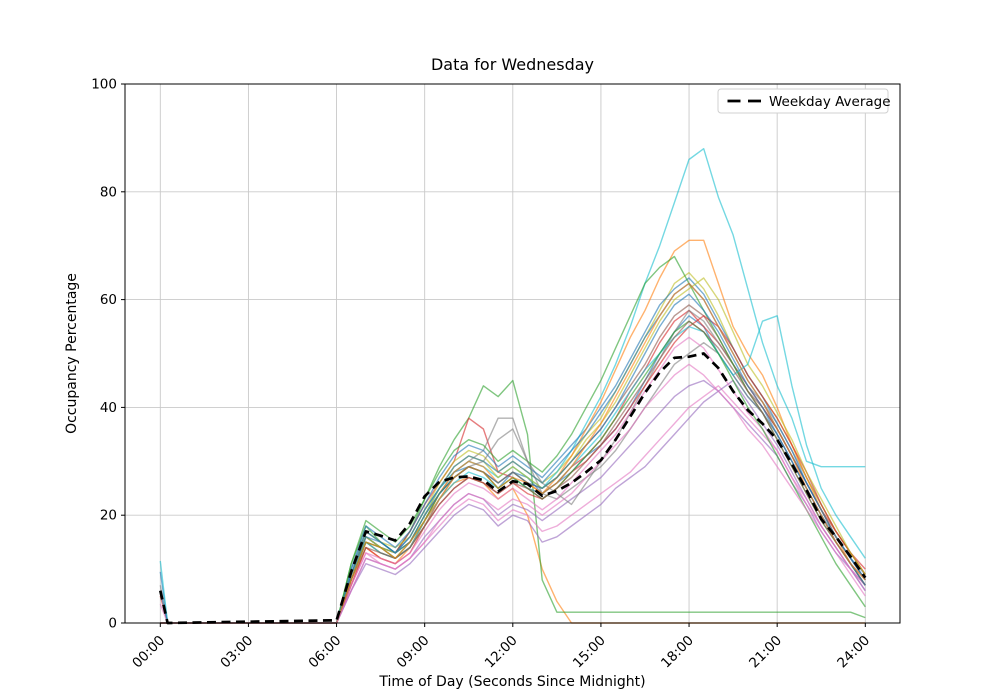 The height and width of the screenshot is (700, 1000). I want to click on x-tick-label: 18:00, so click(677, 652).